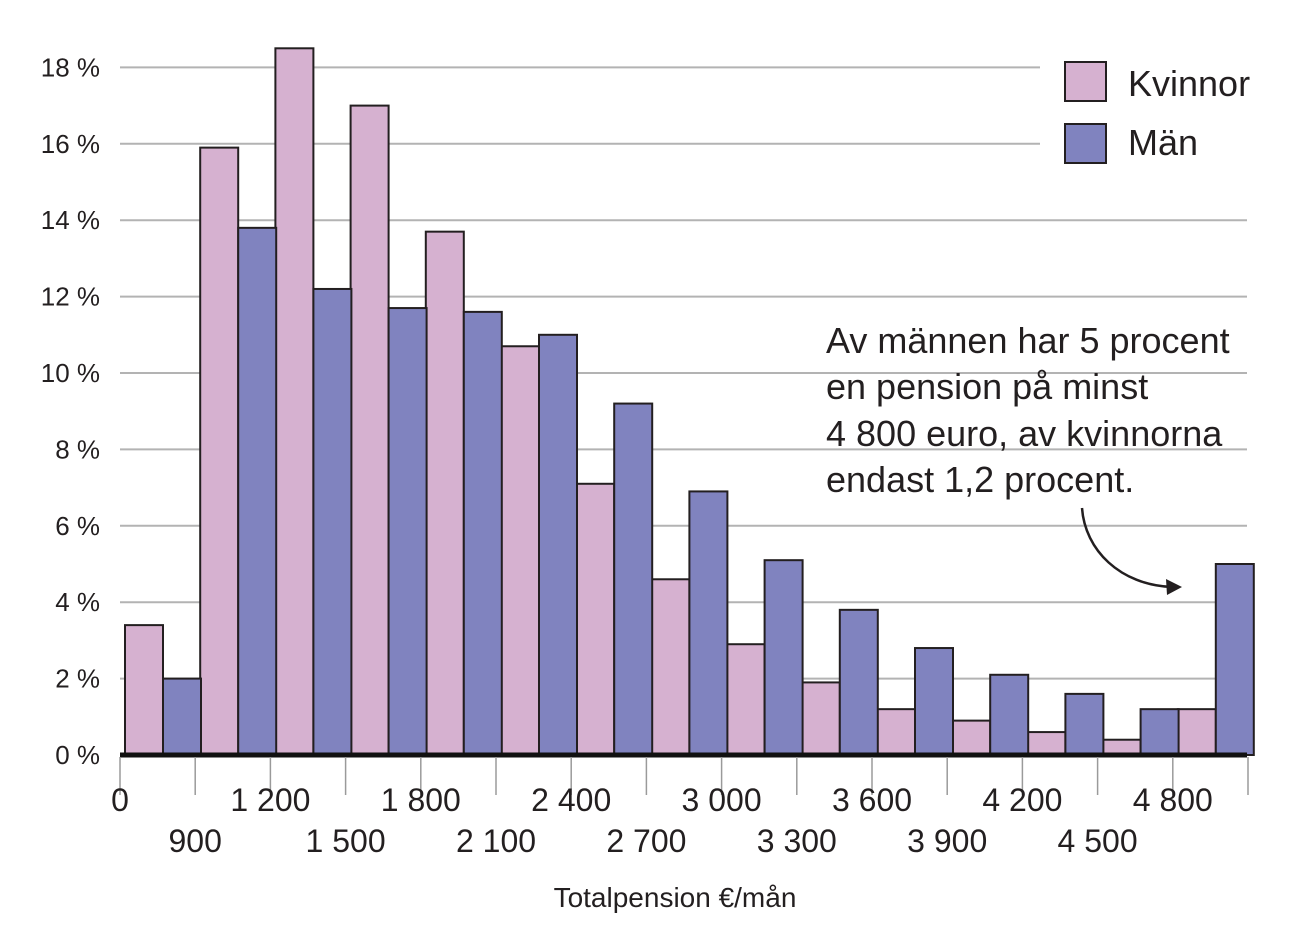  Describe the element at coordinates (987, 386) in the screenshot. I see `annotation-line-2: en pension på minst` at that location.